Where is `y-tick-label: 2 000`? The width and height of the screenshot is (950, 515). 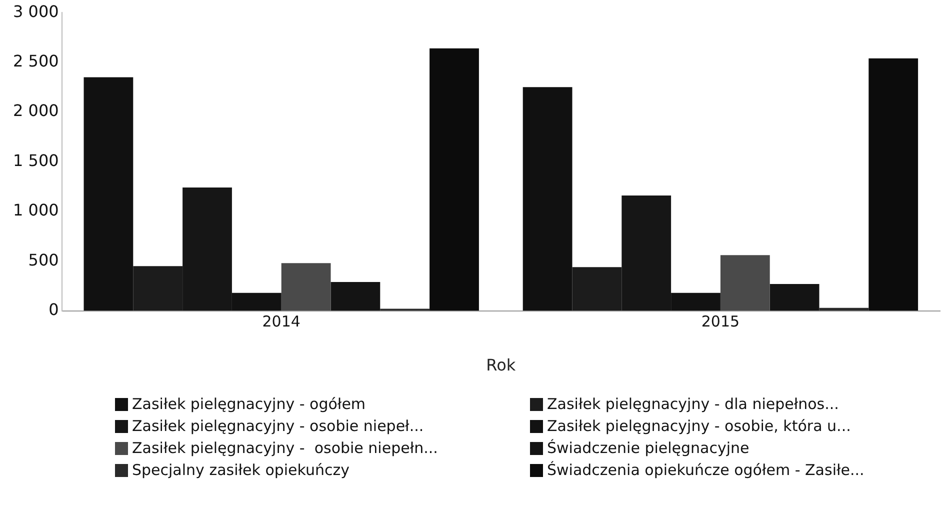 y-tick-label: 2 000 is located at coordinates (35, 110).